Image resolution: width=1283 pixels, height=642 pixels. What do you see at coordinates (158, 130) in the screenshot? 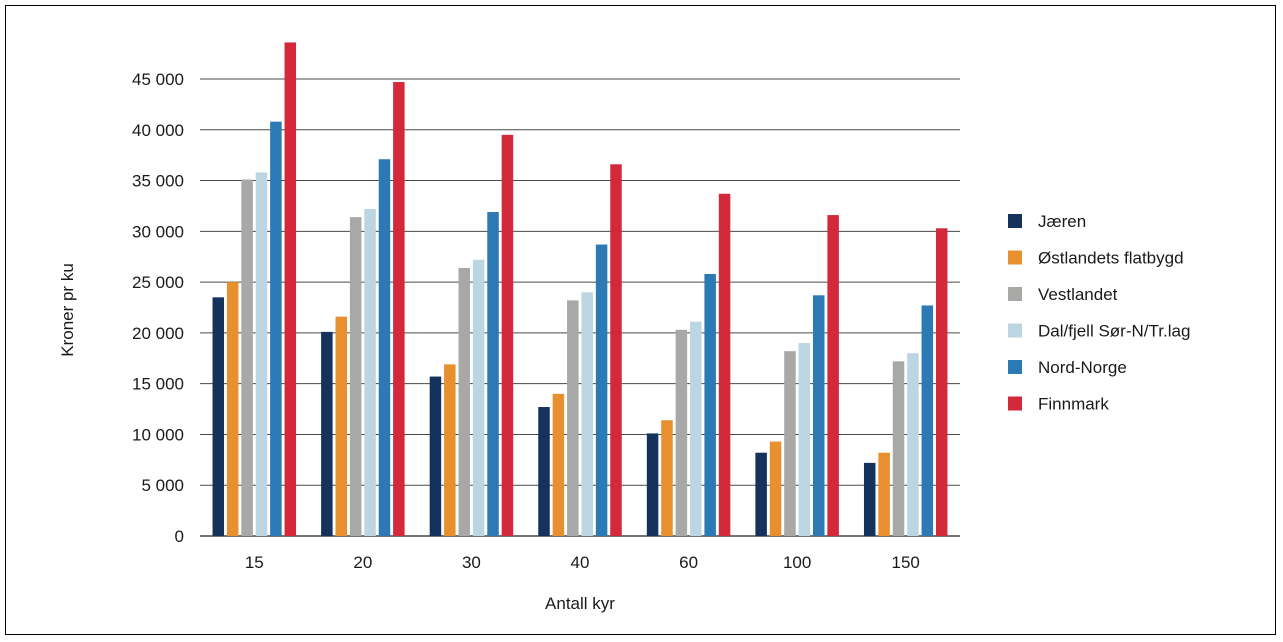
I see `y-tick-label: 40 000` at bounding box center [158, 130].